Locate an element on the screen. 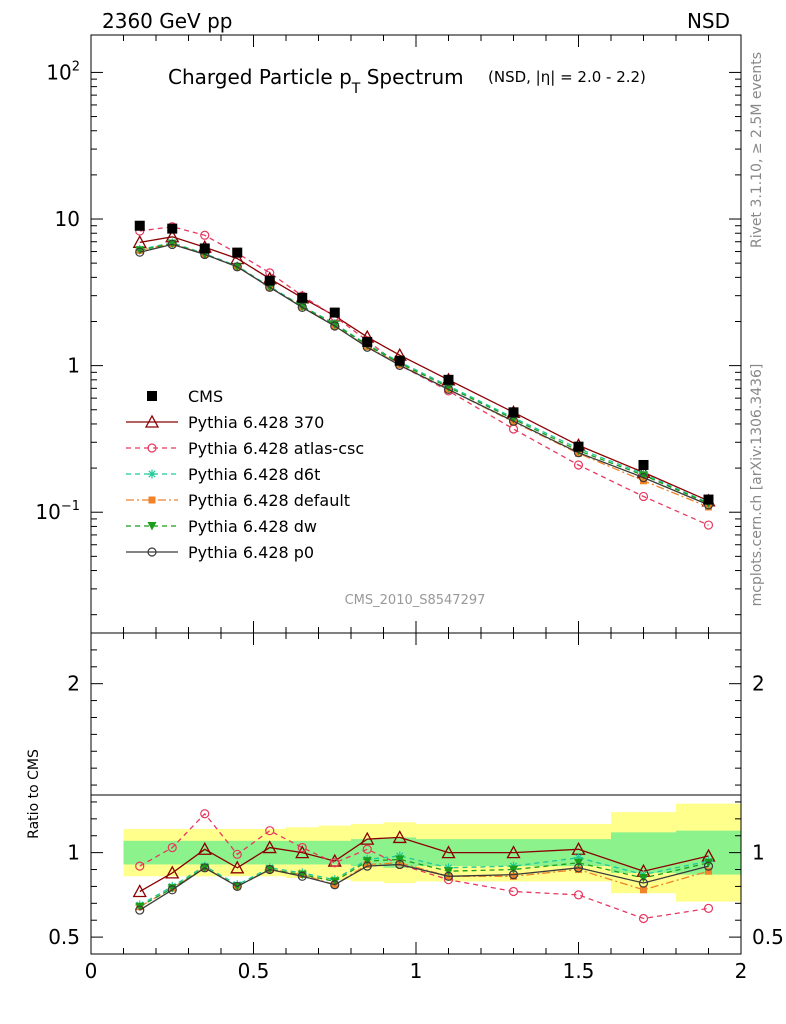  ratio-band-layer is located at coordinates (432, 852).